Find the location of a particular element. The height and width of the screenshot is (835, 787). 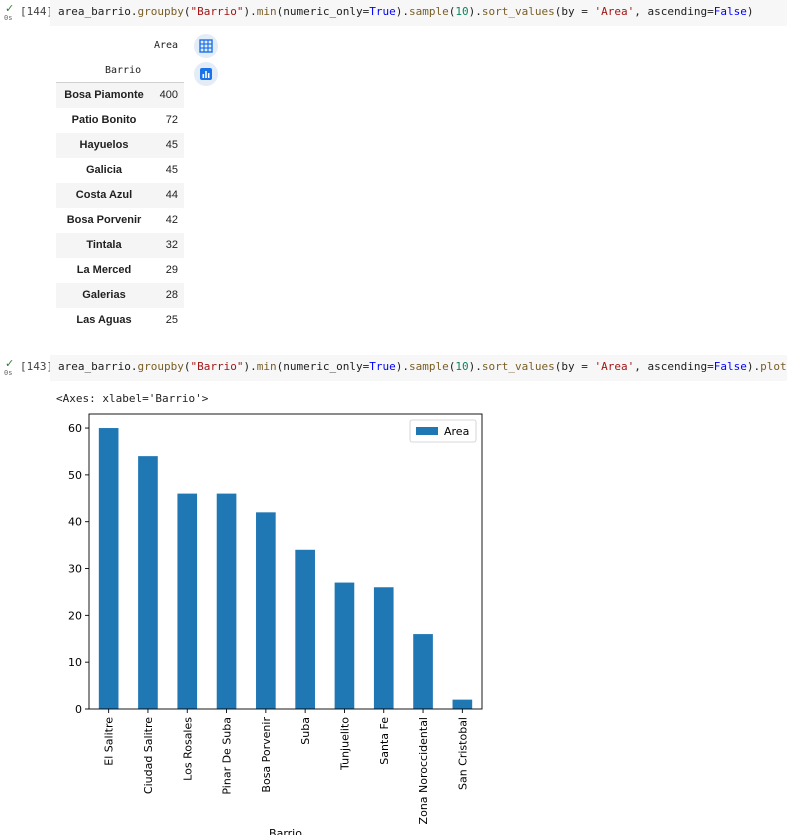

suggest-charts-button is located at coordinates (206, 74).